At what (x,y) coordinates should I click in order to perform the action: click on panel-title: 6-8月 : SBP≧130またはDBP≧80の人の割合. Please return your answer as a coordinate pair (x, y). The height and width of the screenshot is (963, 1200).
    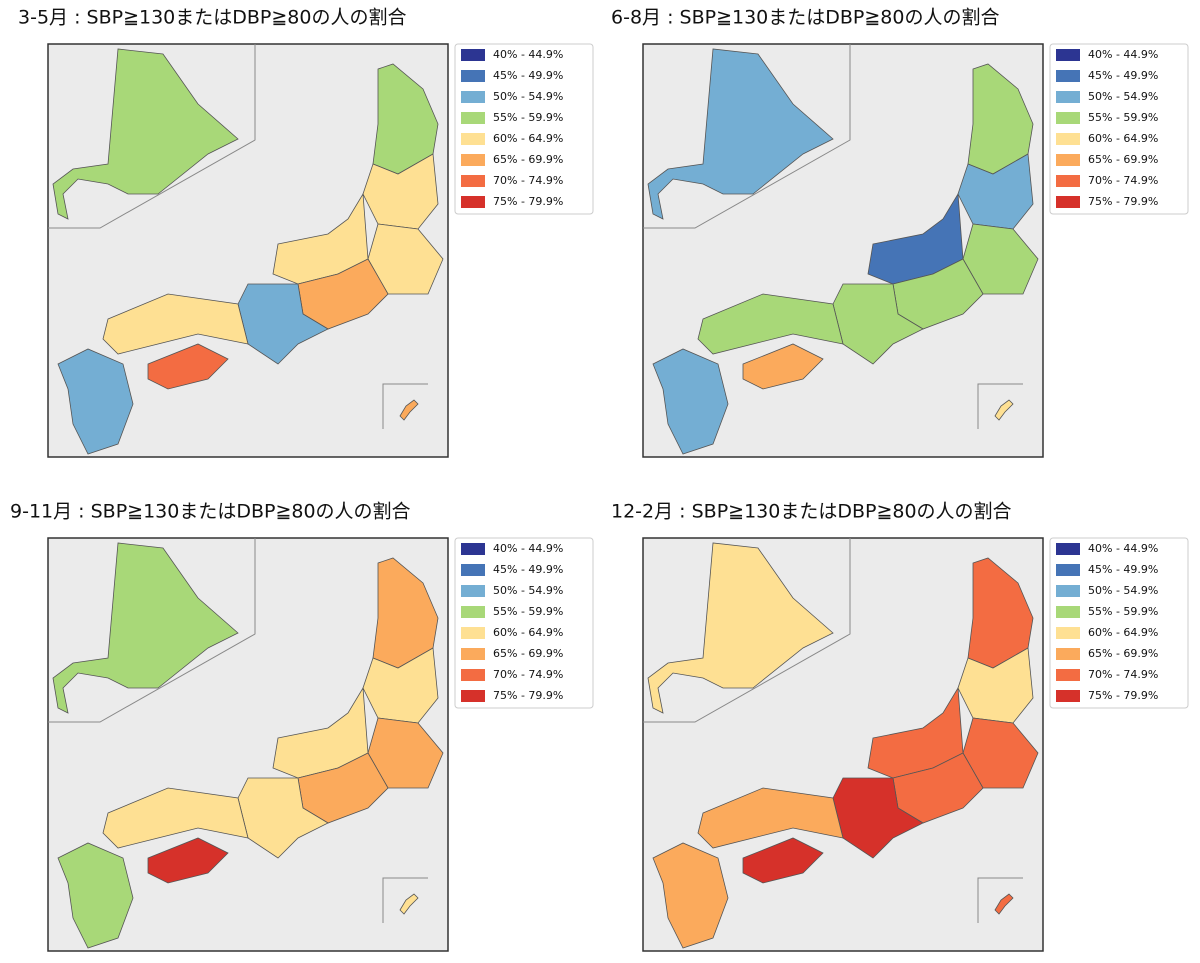
    Looking at the image, I should click on (805, 18).